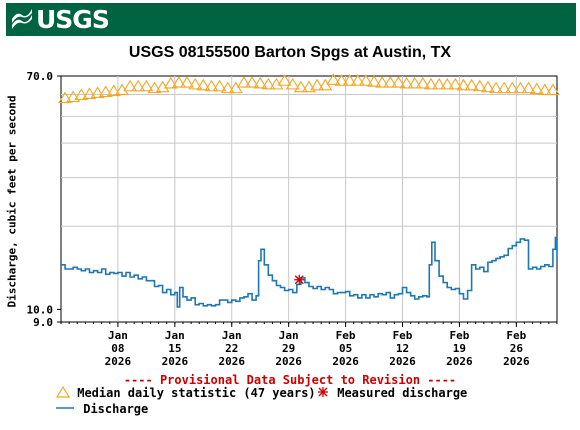  Describe the element at coordinates (323, 392) in the screenshot. I see `asterisk-marker-icon` at that location.